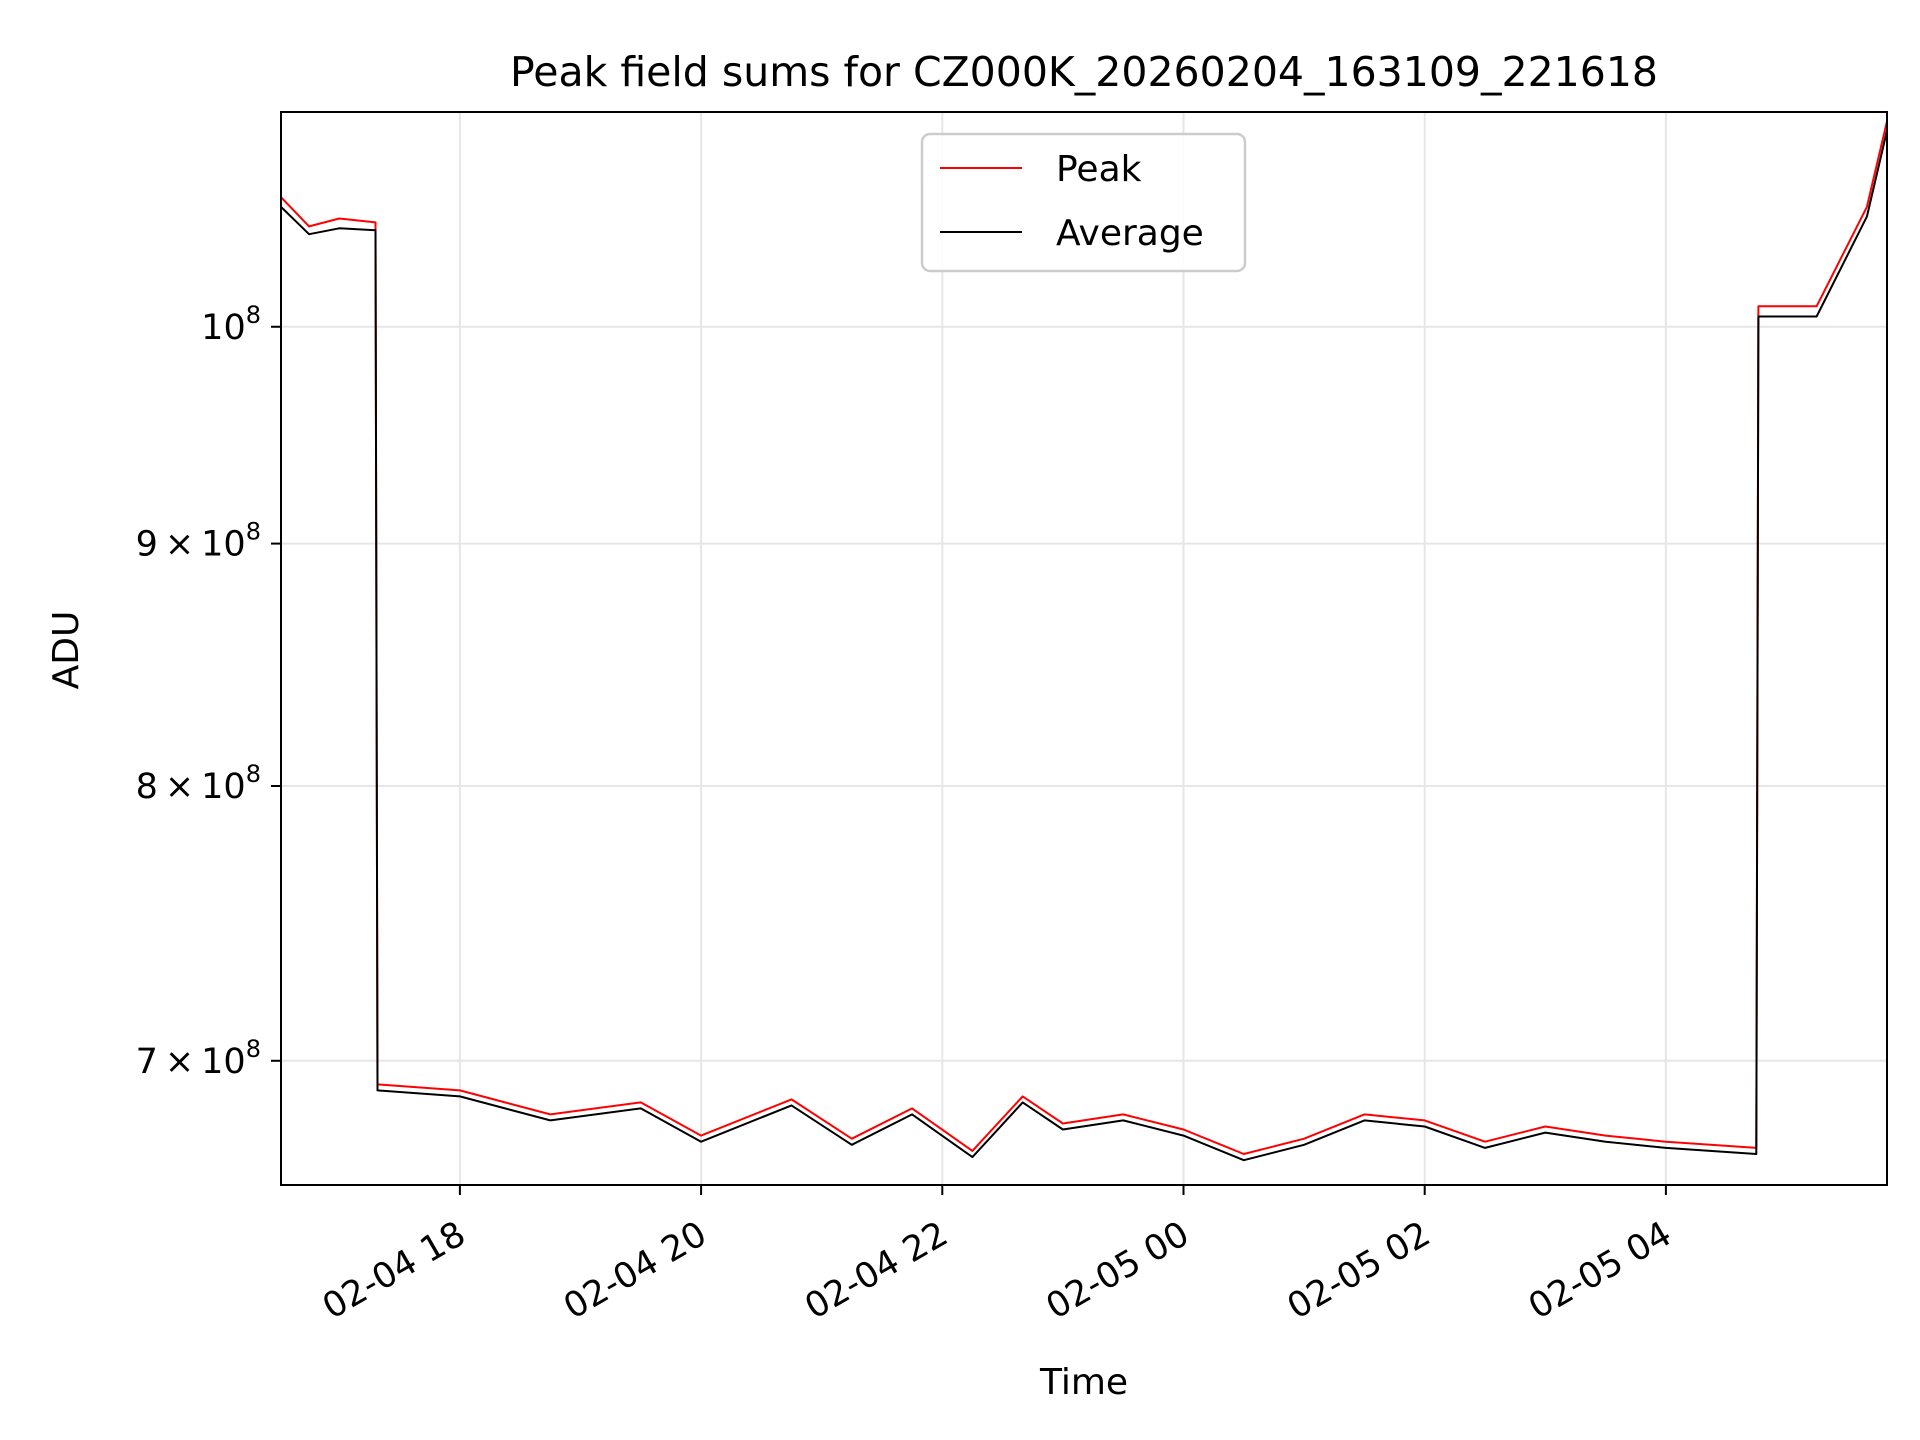 The width and height of the screenshot is (1920, 1440). What do you see at coordinates (198, 783) in the screenshot?
I see `y-tick-label: 8 × 10⁸` at bounding box center [198, 783].